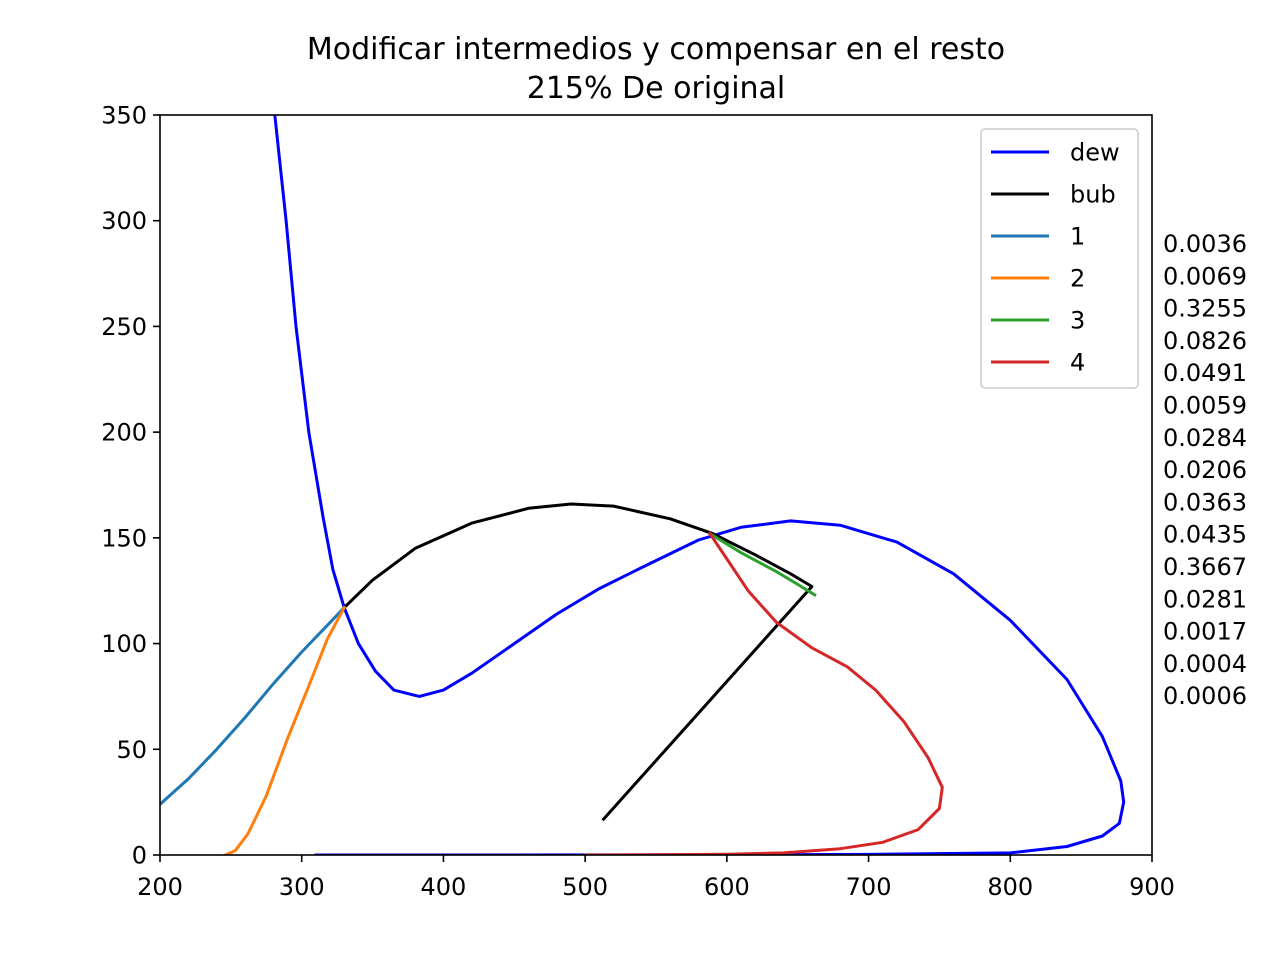 The width and height of the screenshot is (1280, 960). Describe the element at coordinates (444, 887) in the screenshot. I see `x-tick-label: 400` at that location.